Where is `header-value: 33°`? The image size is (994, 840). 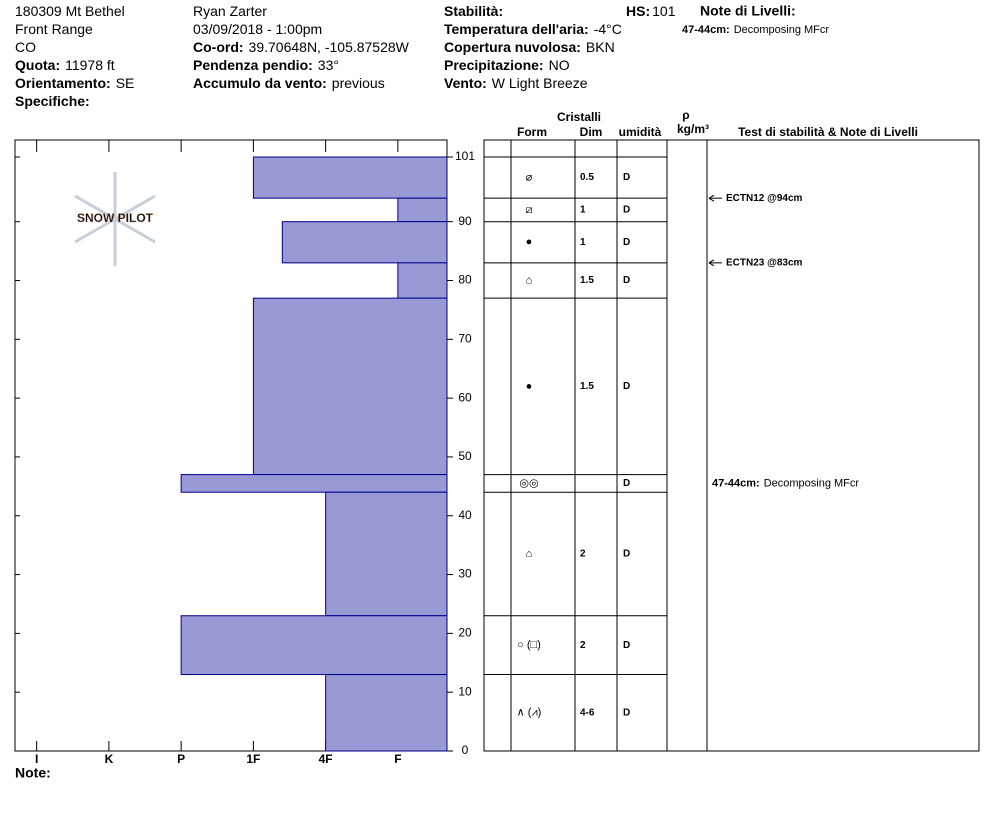 header-value: 33° is located at coordinates (328, 65).